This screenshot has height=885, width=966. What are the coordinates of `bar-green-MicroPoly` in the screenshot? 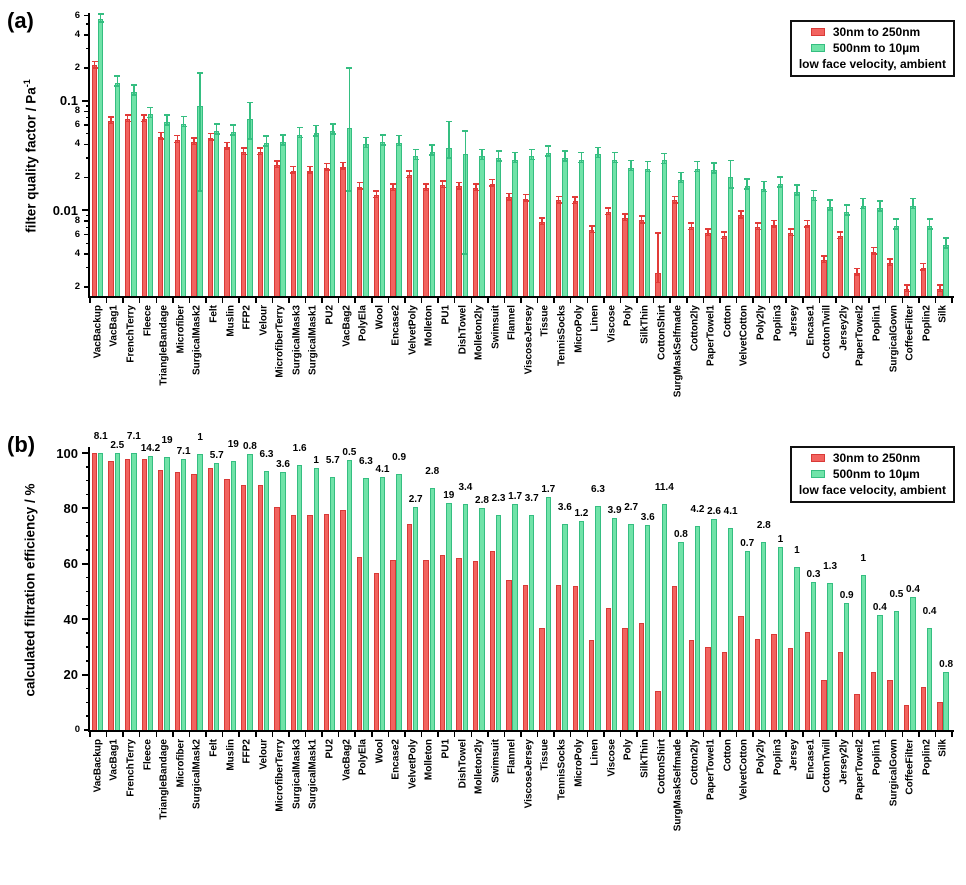 It's located at (581, 625).